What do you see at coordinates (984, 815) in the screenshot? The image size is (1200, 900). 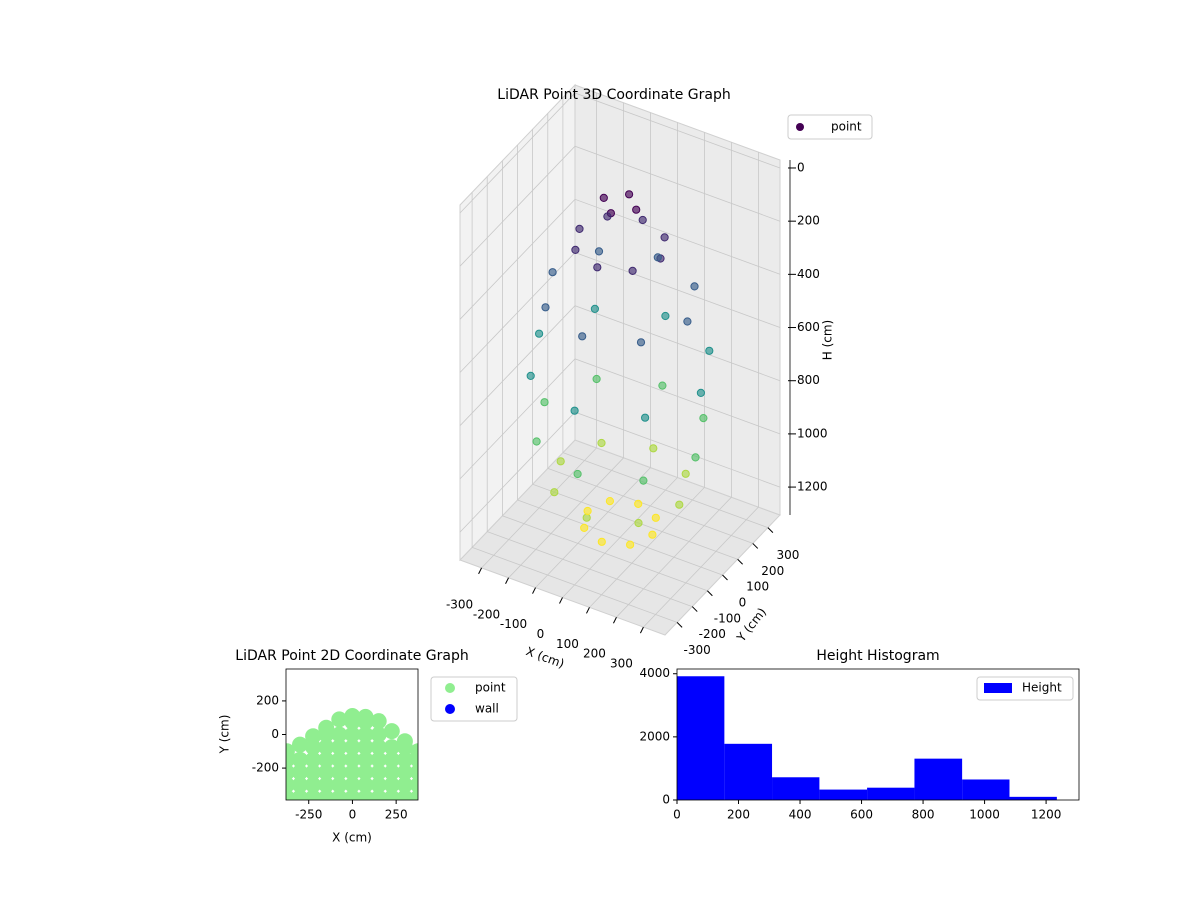 I see `x-tick-label: 1000` at bounding box center [984, 815].